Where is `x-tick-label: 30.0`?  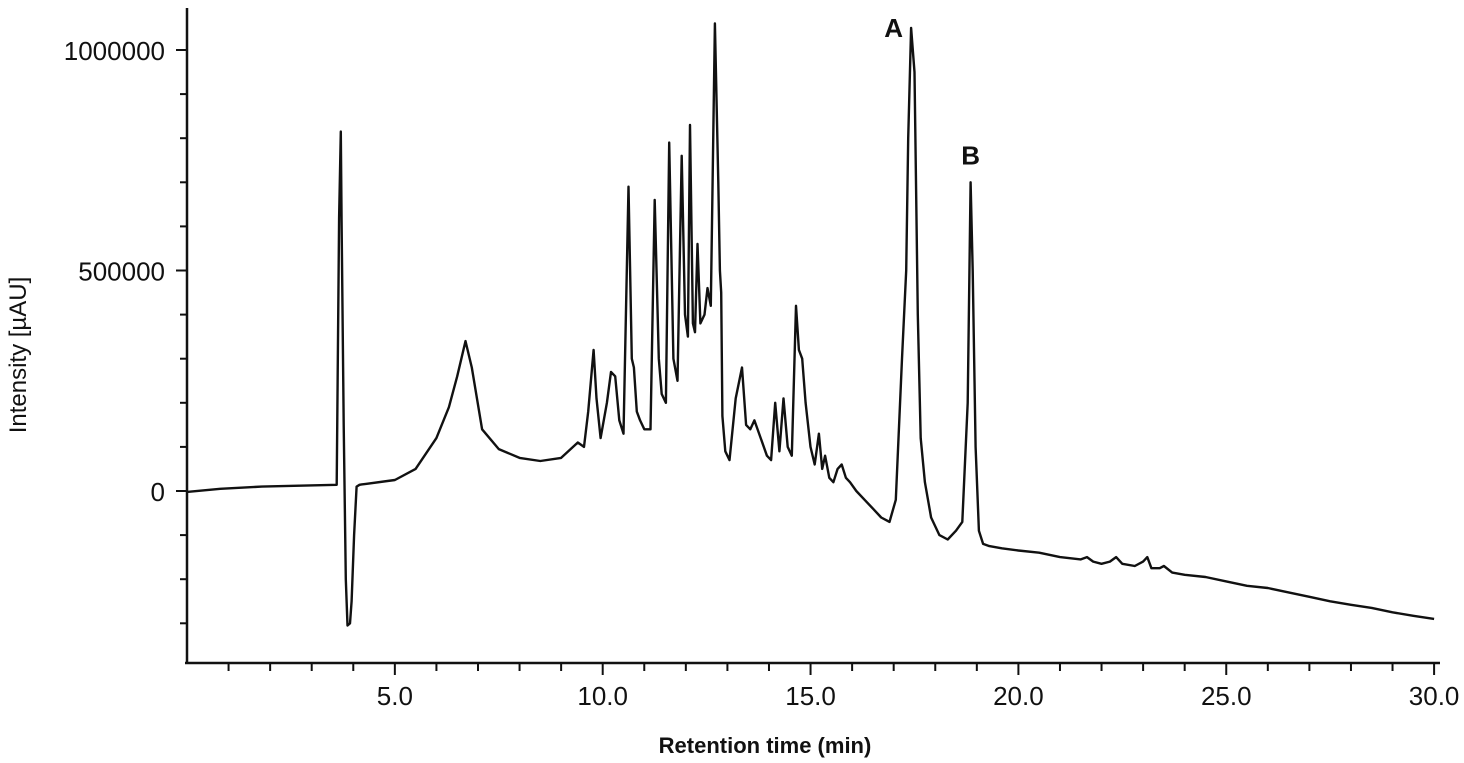
x-tick-label: 30.0 is located at coordinates (1434, 696).